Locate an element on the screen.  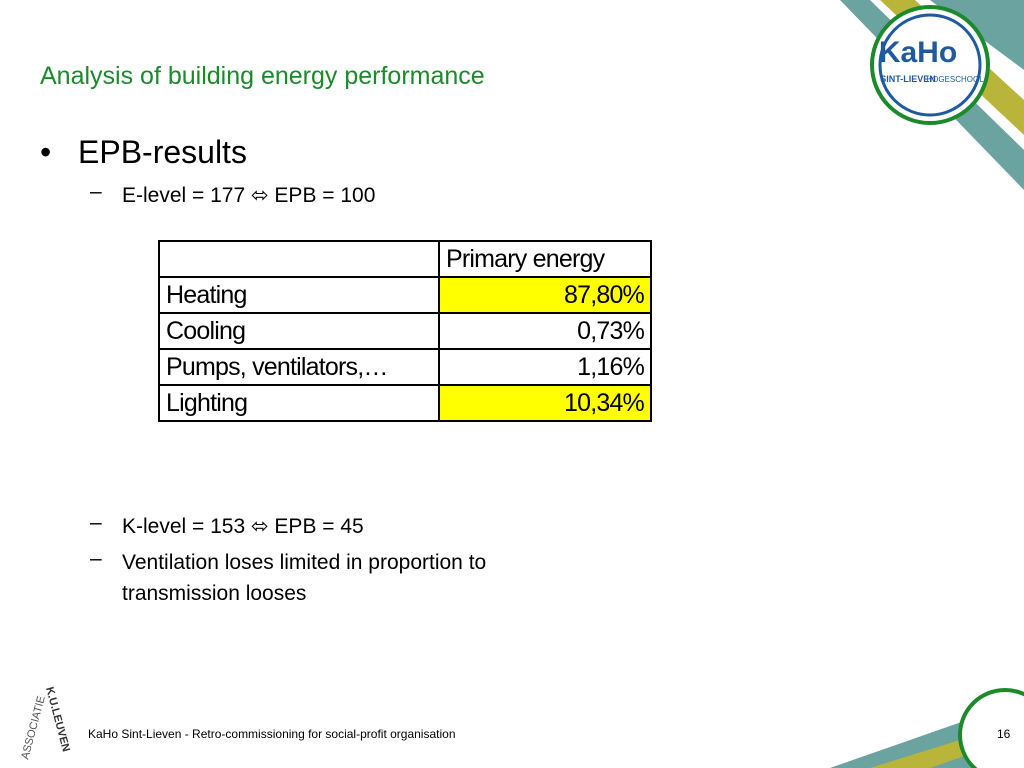
row-label: Lighting is located at coordinates (299, 403).